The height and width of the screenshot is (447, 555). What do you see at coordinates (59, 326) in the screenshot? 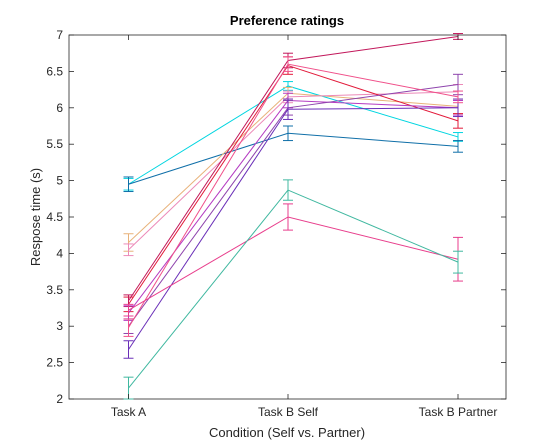
I see `y-tick-label: 3` at bounding box center [59, 326].